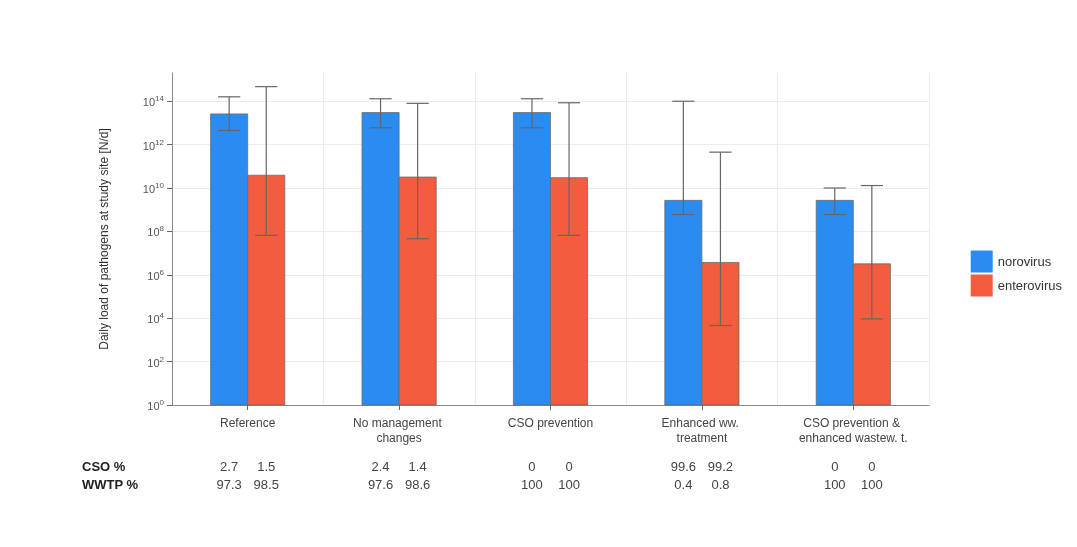 This screenshot has width=1077, height=547. What do you see at coordinates (155, 361) in the screenshot?
I see `y-tick-label: 10$^{2}$` at bounding box center [155, 361].